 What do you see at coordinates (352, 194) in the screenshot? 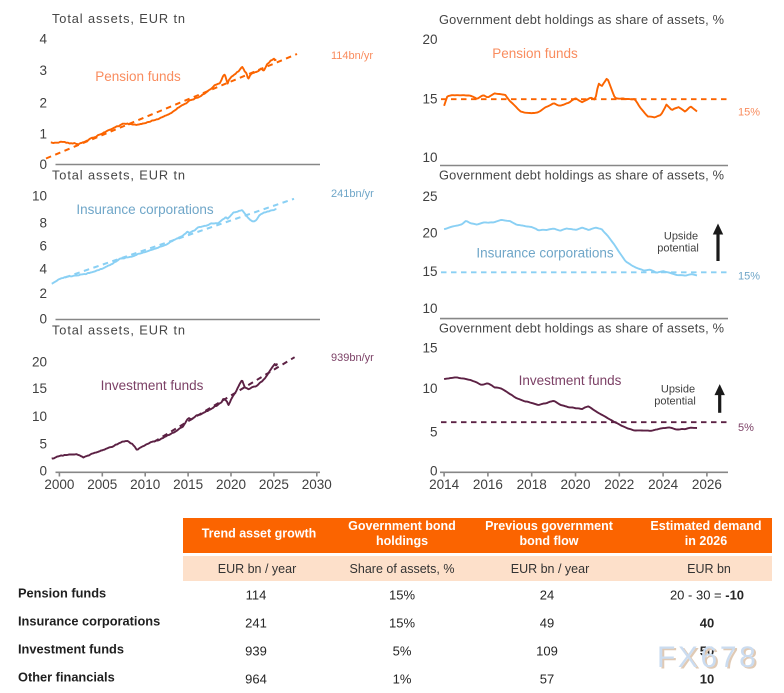
I see `svg-text: 241bn/yr` at bounding box center [352, 194].